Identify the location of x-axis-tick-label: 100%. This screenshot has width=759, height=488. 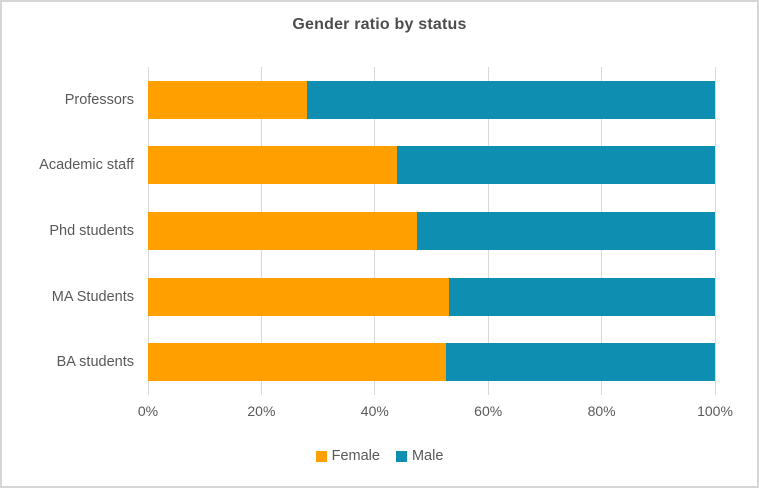
(715, 411).